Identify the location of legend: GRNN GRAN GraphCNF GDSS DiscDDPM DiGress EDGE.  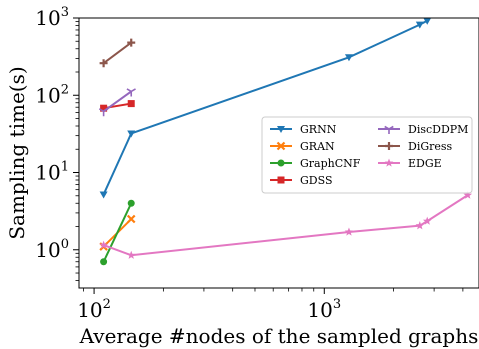
(367, 155).